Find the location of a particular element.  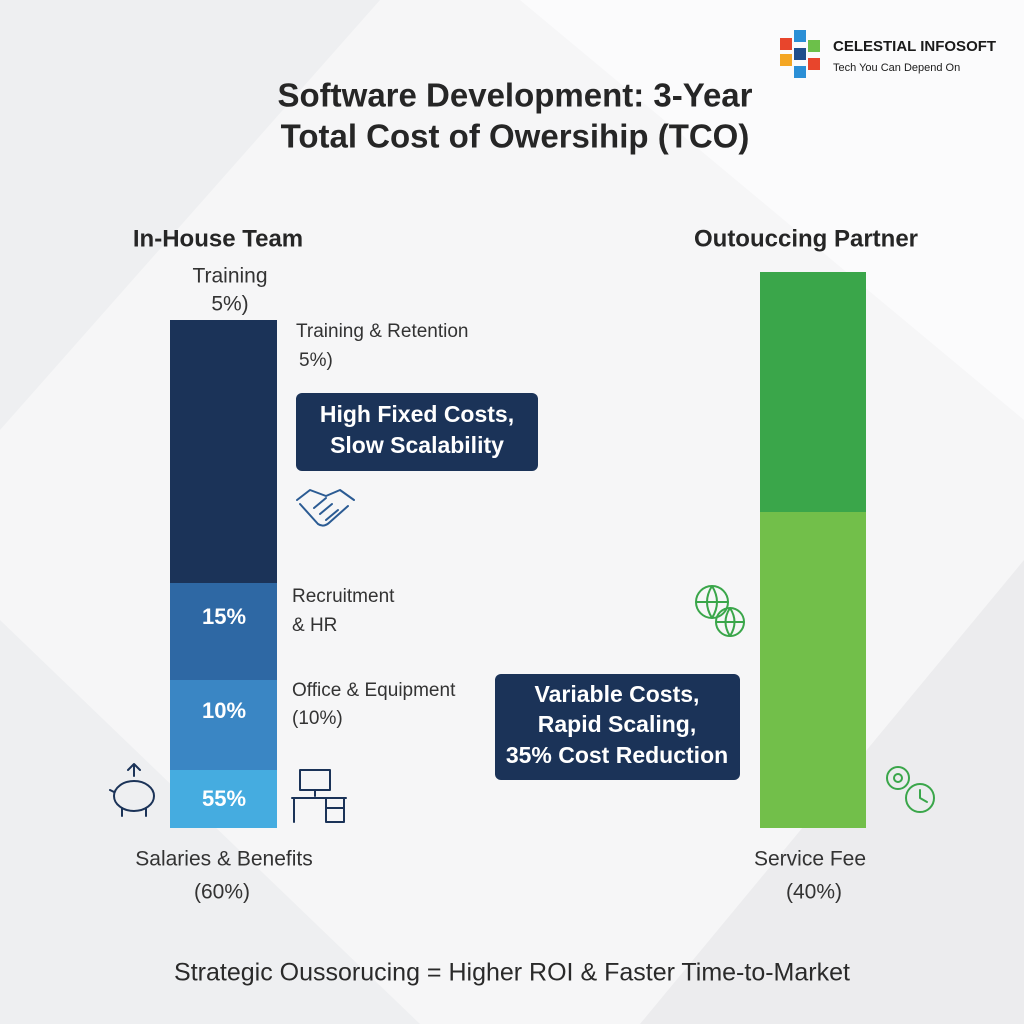

piggy-bank-icon is located at coordinates (132, 790).